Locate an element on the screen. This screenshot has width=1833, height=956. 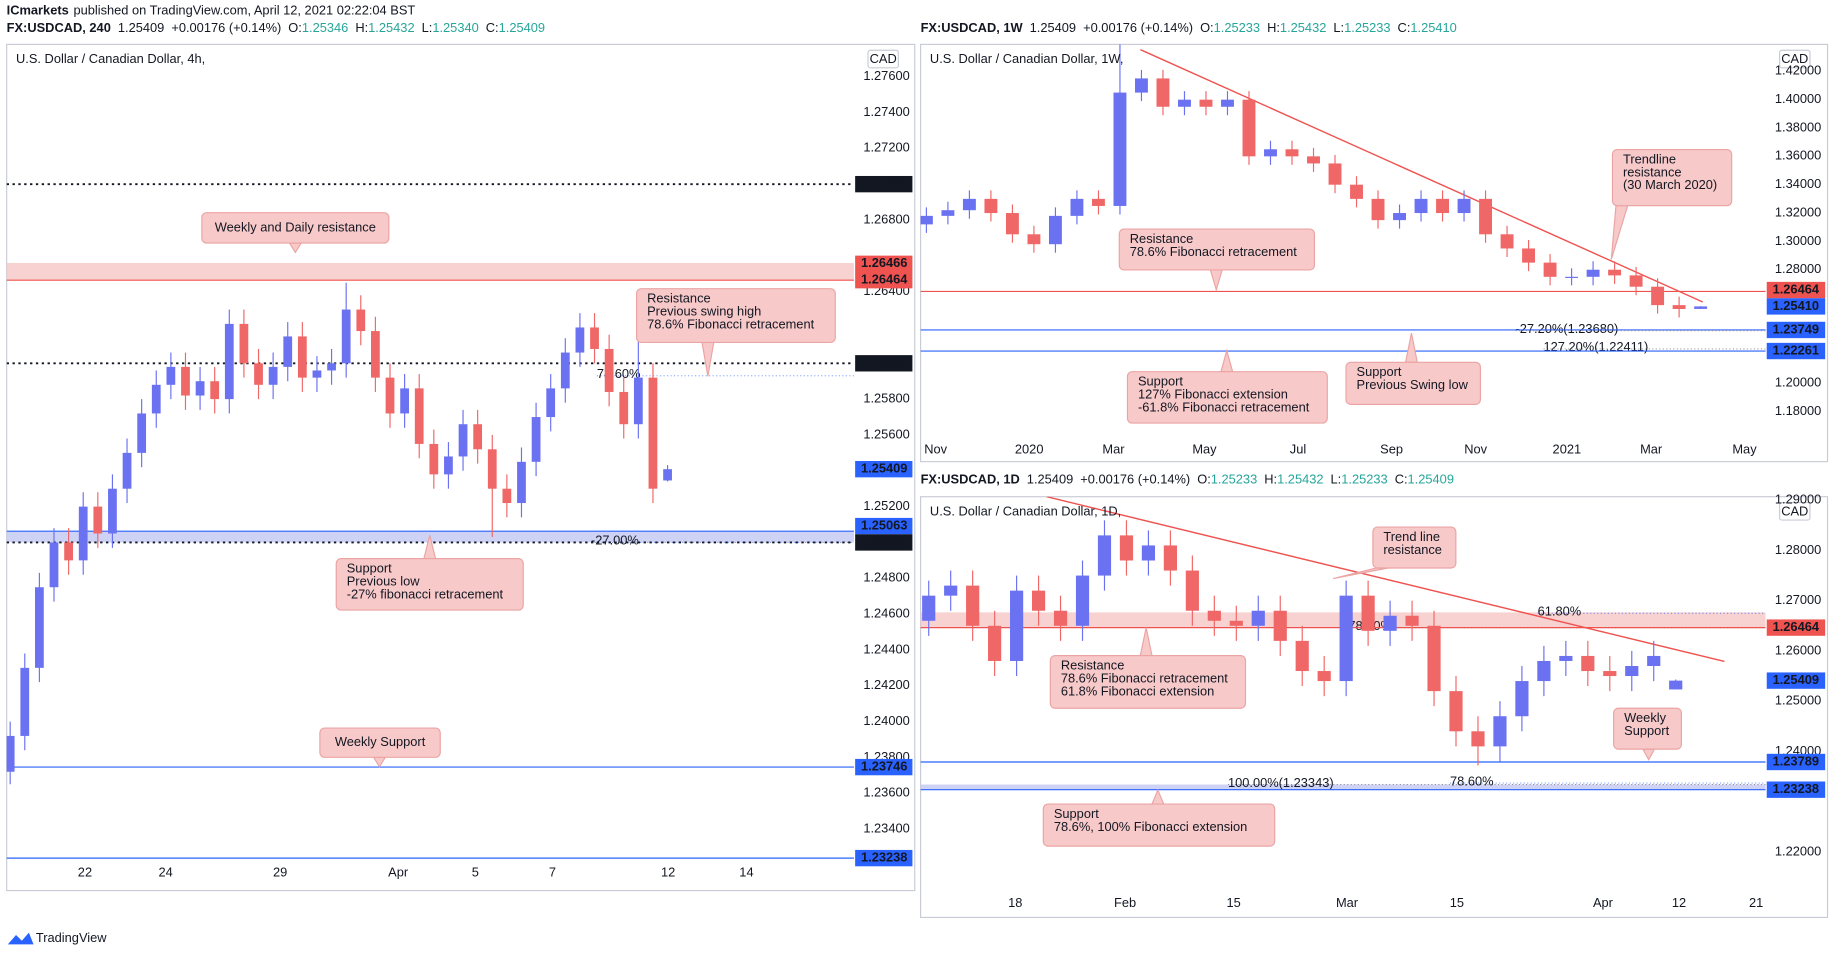
zone is located at coordinates (1343, 787).